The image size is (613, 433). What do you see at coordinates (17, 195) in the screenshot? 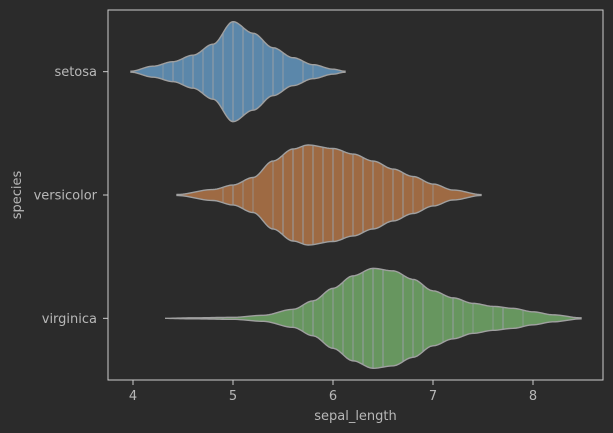
I see `y-axis-label: species` at bounding box center [17, 195].